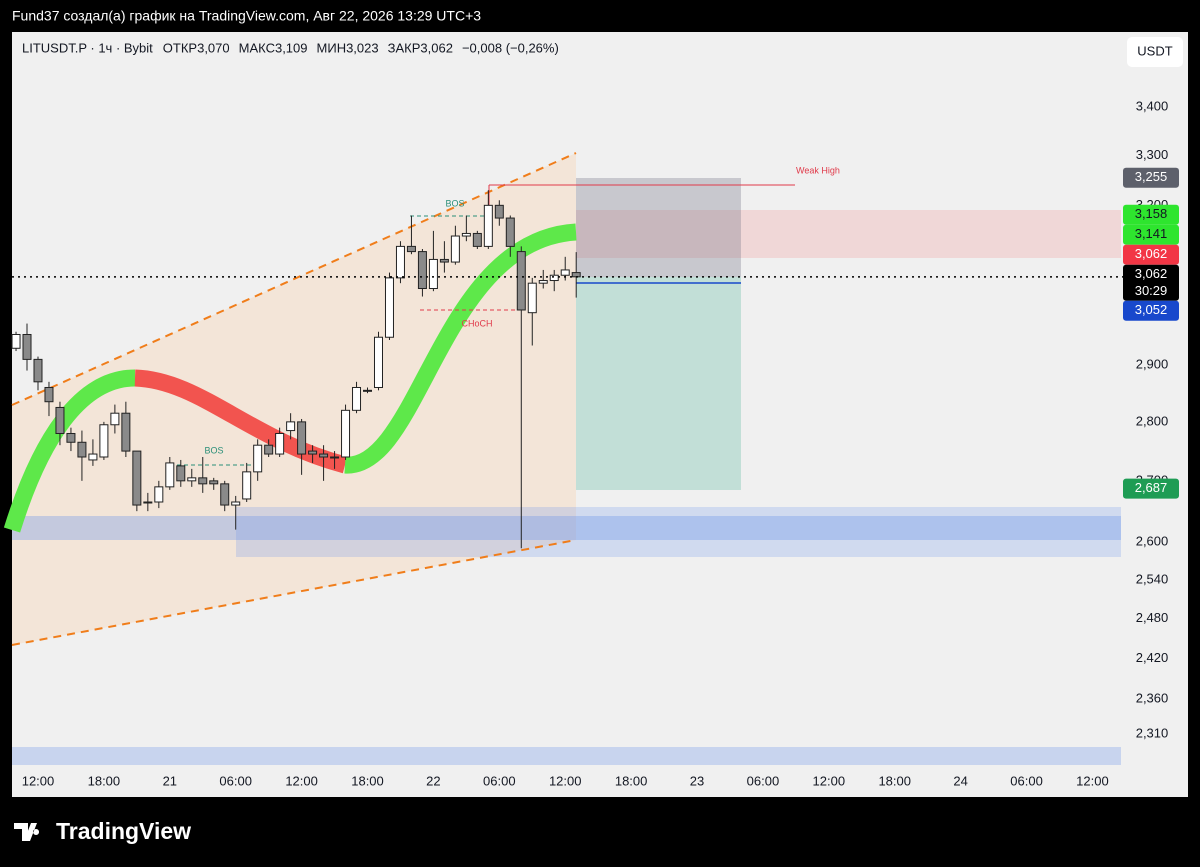 Image resolution: width=1200 pixels, height=867 pixels. I want to click on y-tick-label: 2,900, so click(1152, 363).